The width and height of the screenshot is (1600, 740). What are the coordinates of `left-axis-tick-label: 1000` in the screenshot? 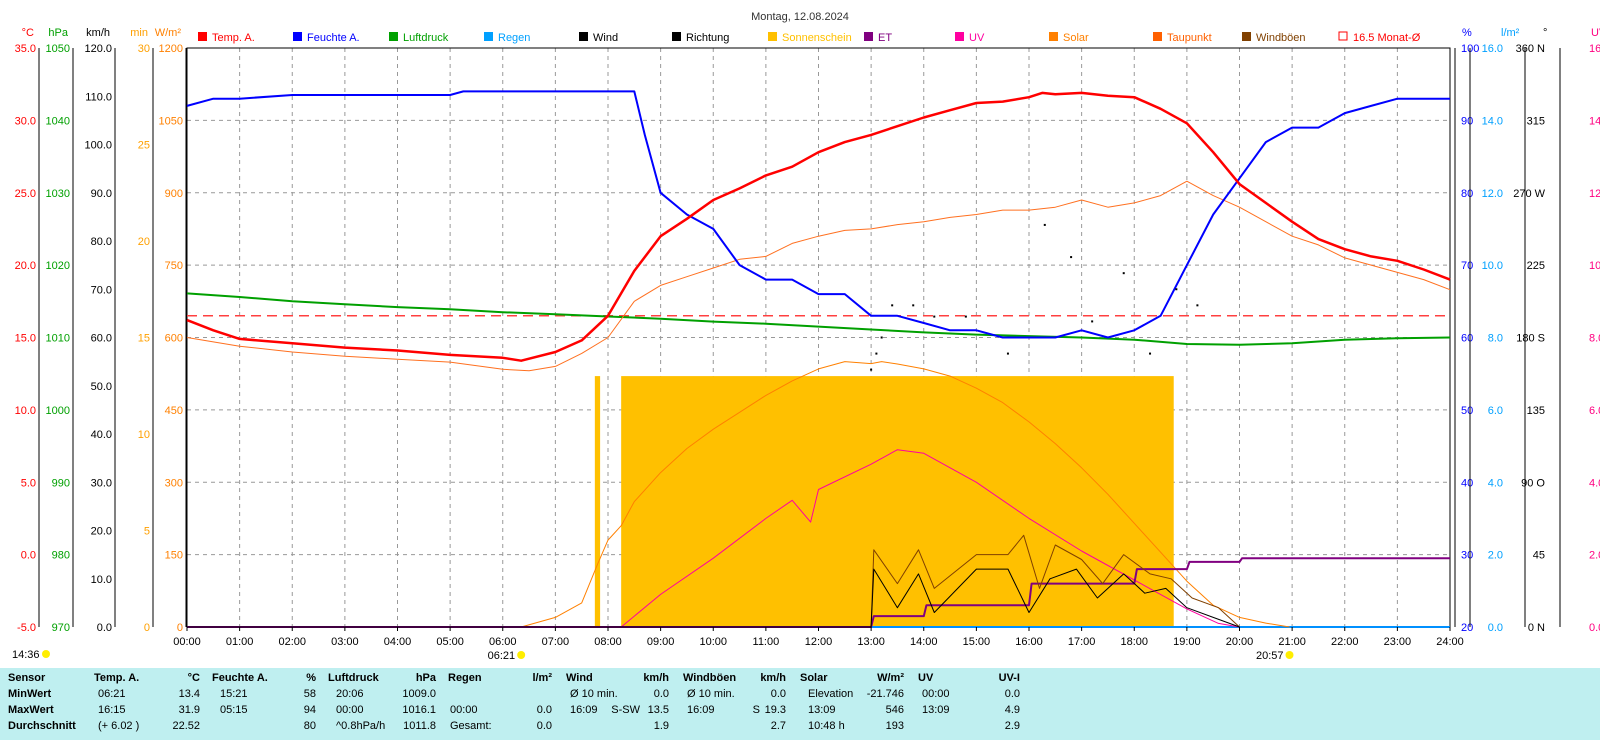 It's located at (58, 411).